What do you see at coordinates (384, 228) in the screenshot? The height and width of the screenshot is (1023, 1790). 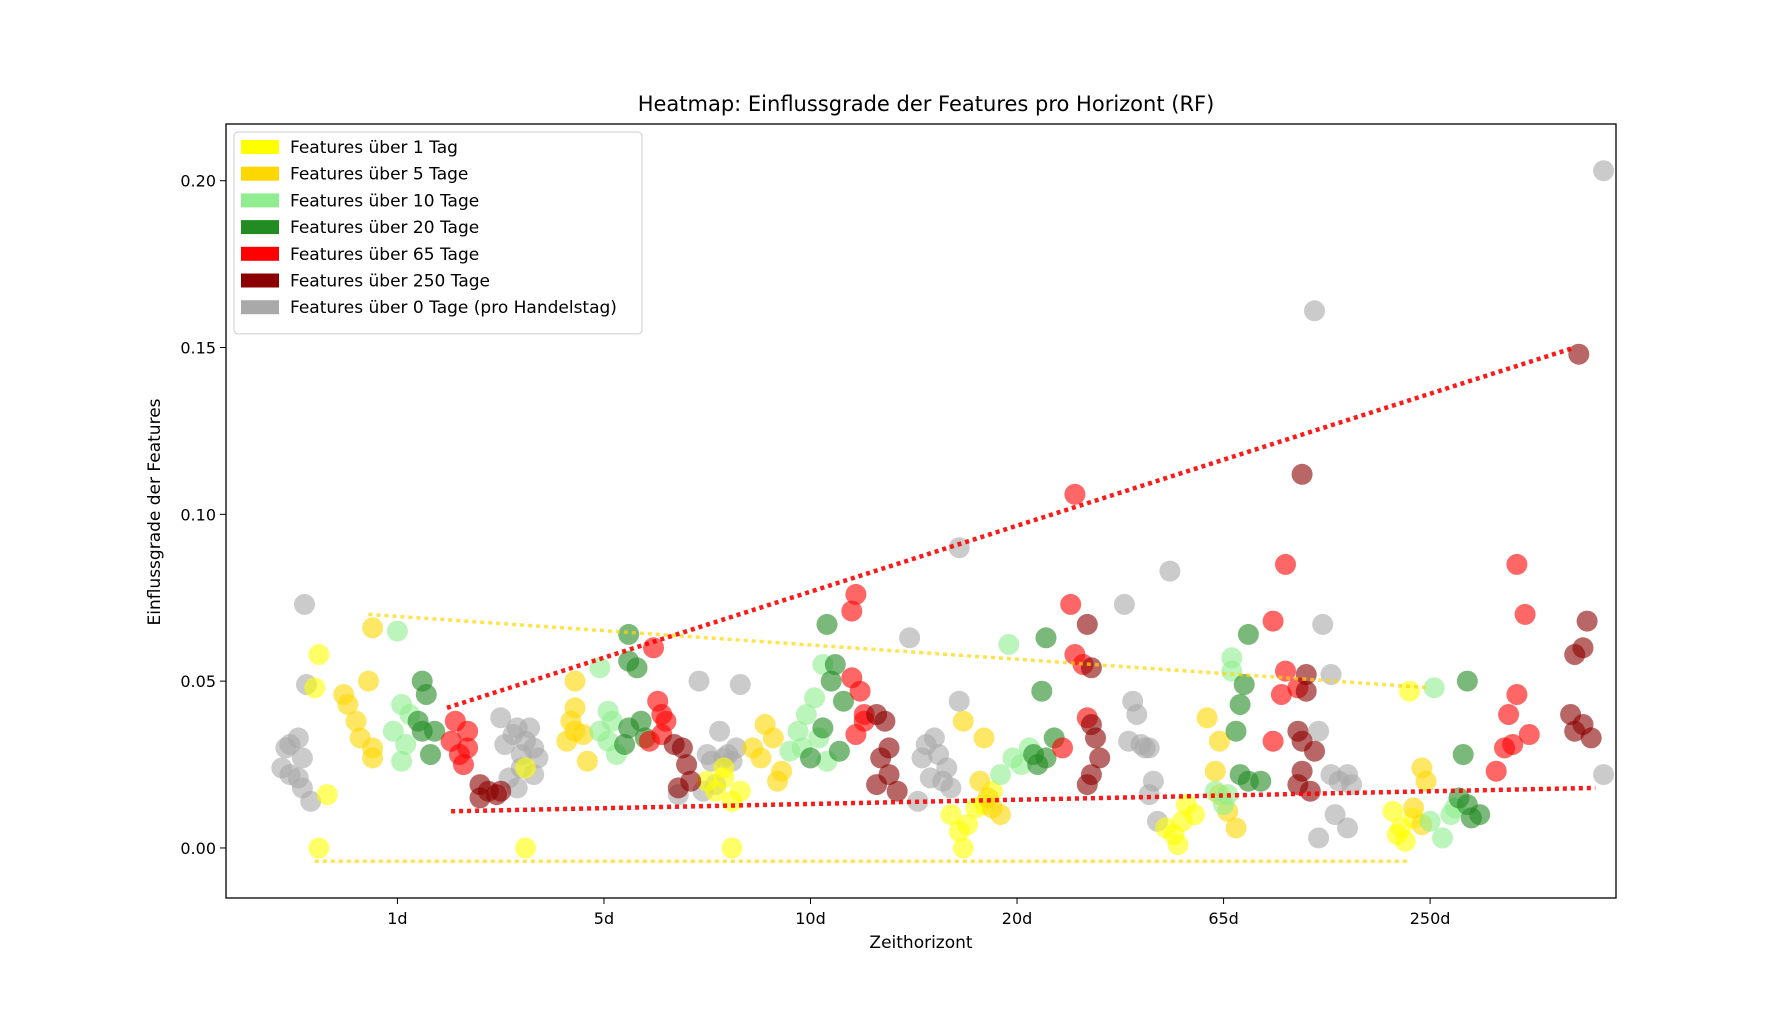 I see `legend-label: Features über 20 Tage` at bounding box center [384, 228].